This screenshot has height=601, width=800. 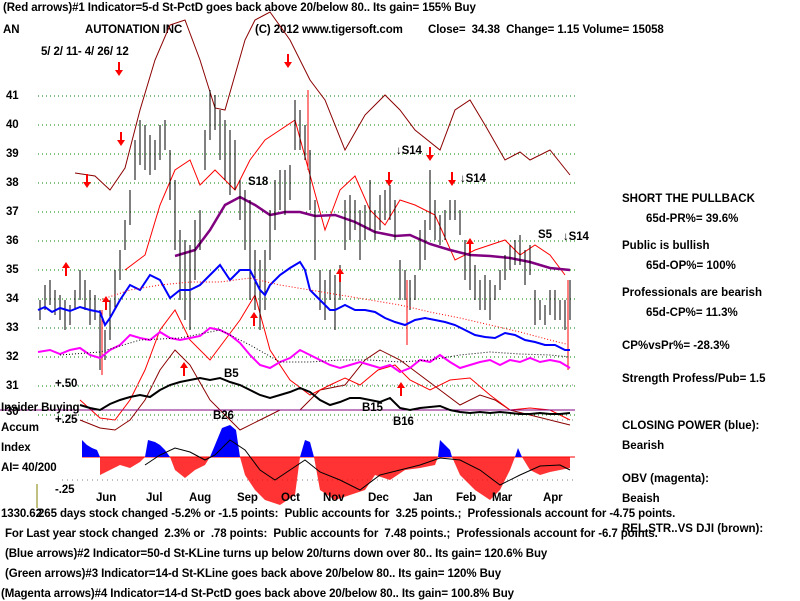 What do you see at coordinates (553, 498) in the screenshot?
I see `x-tick-apr: Apr` at bounding box center [553, 498].